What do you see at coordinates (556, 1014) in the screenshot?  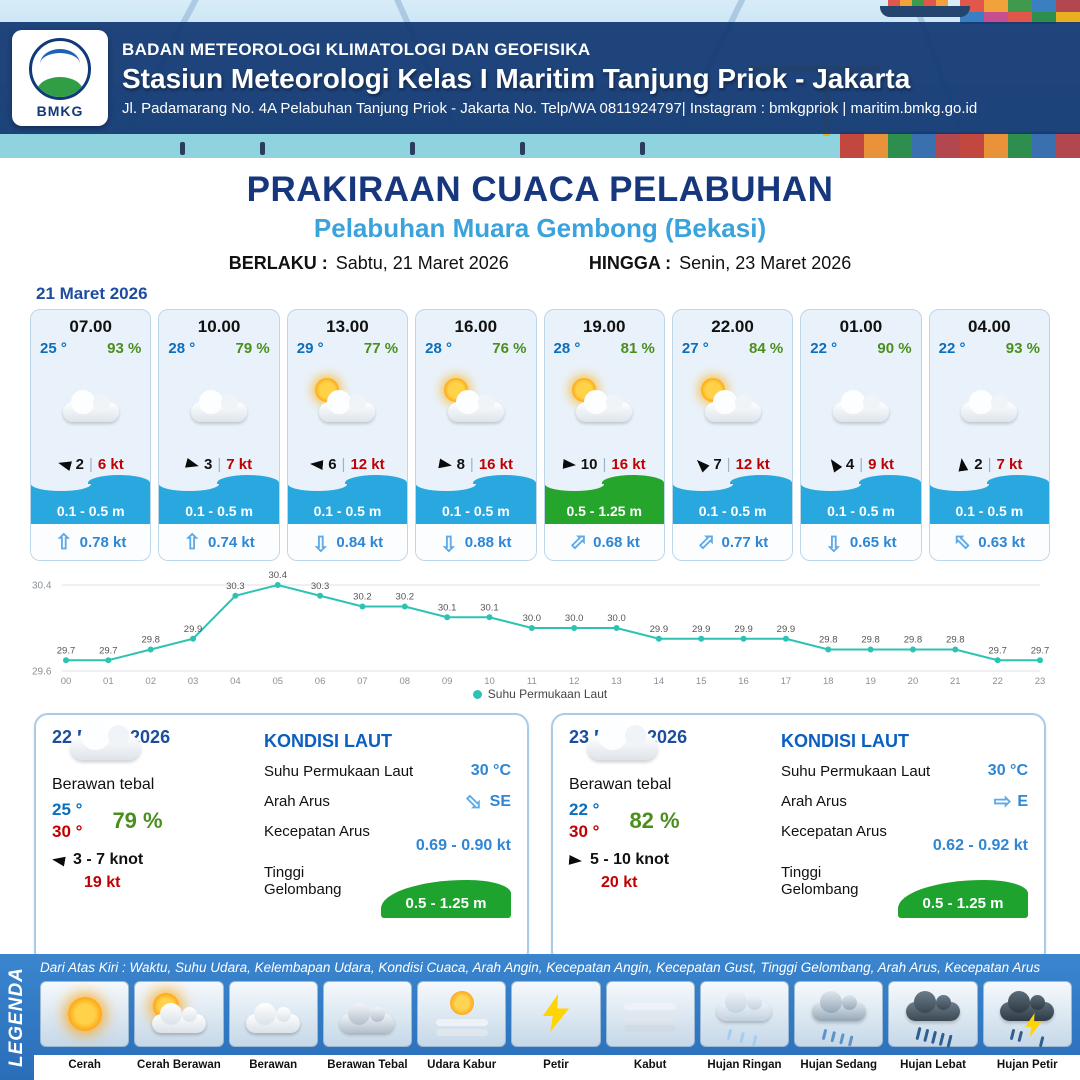 I see `lightning-icon` at bounding box center [556, 1014].